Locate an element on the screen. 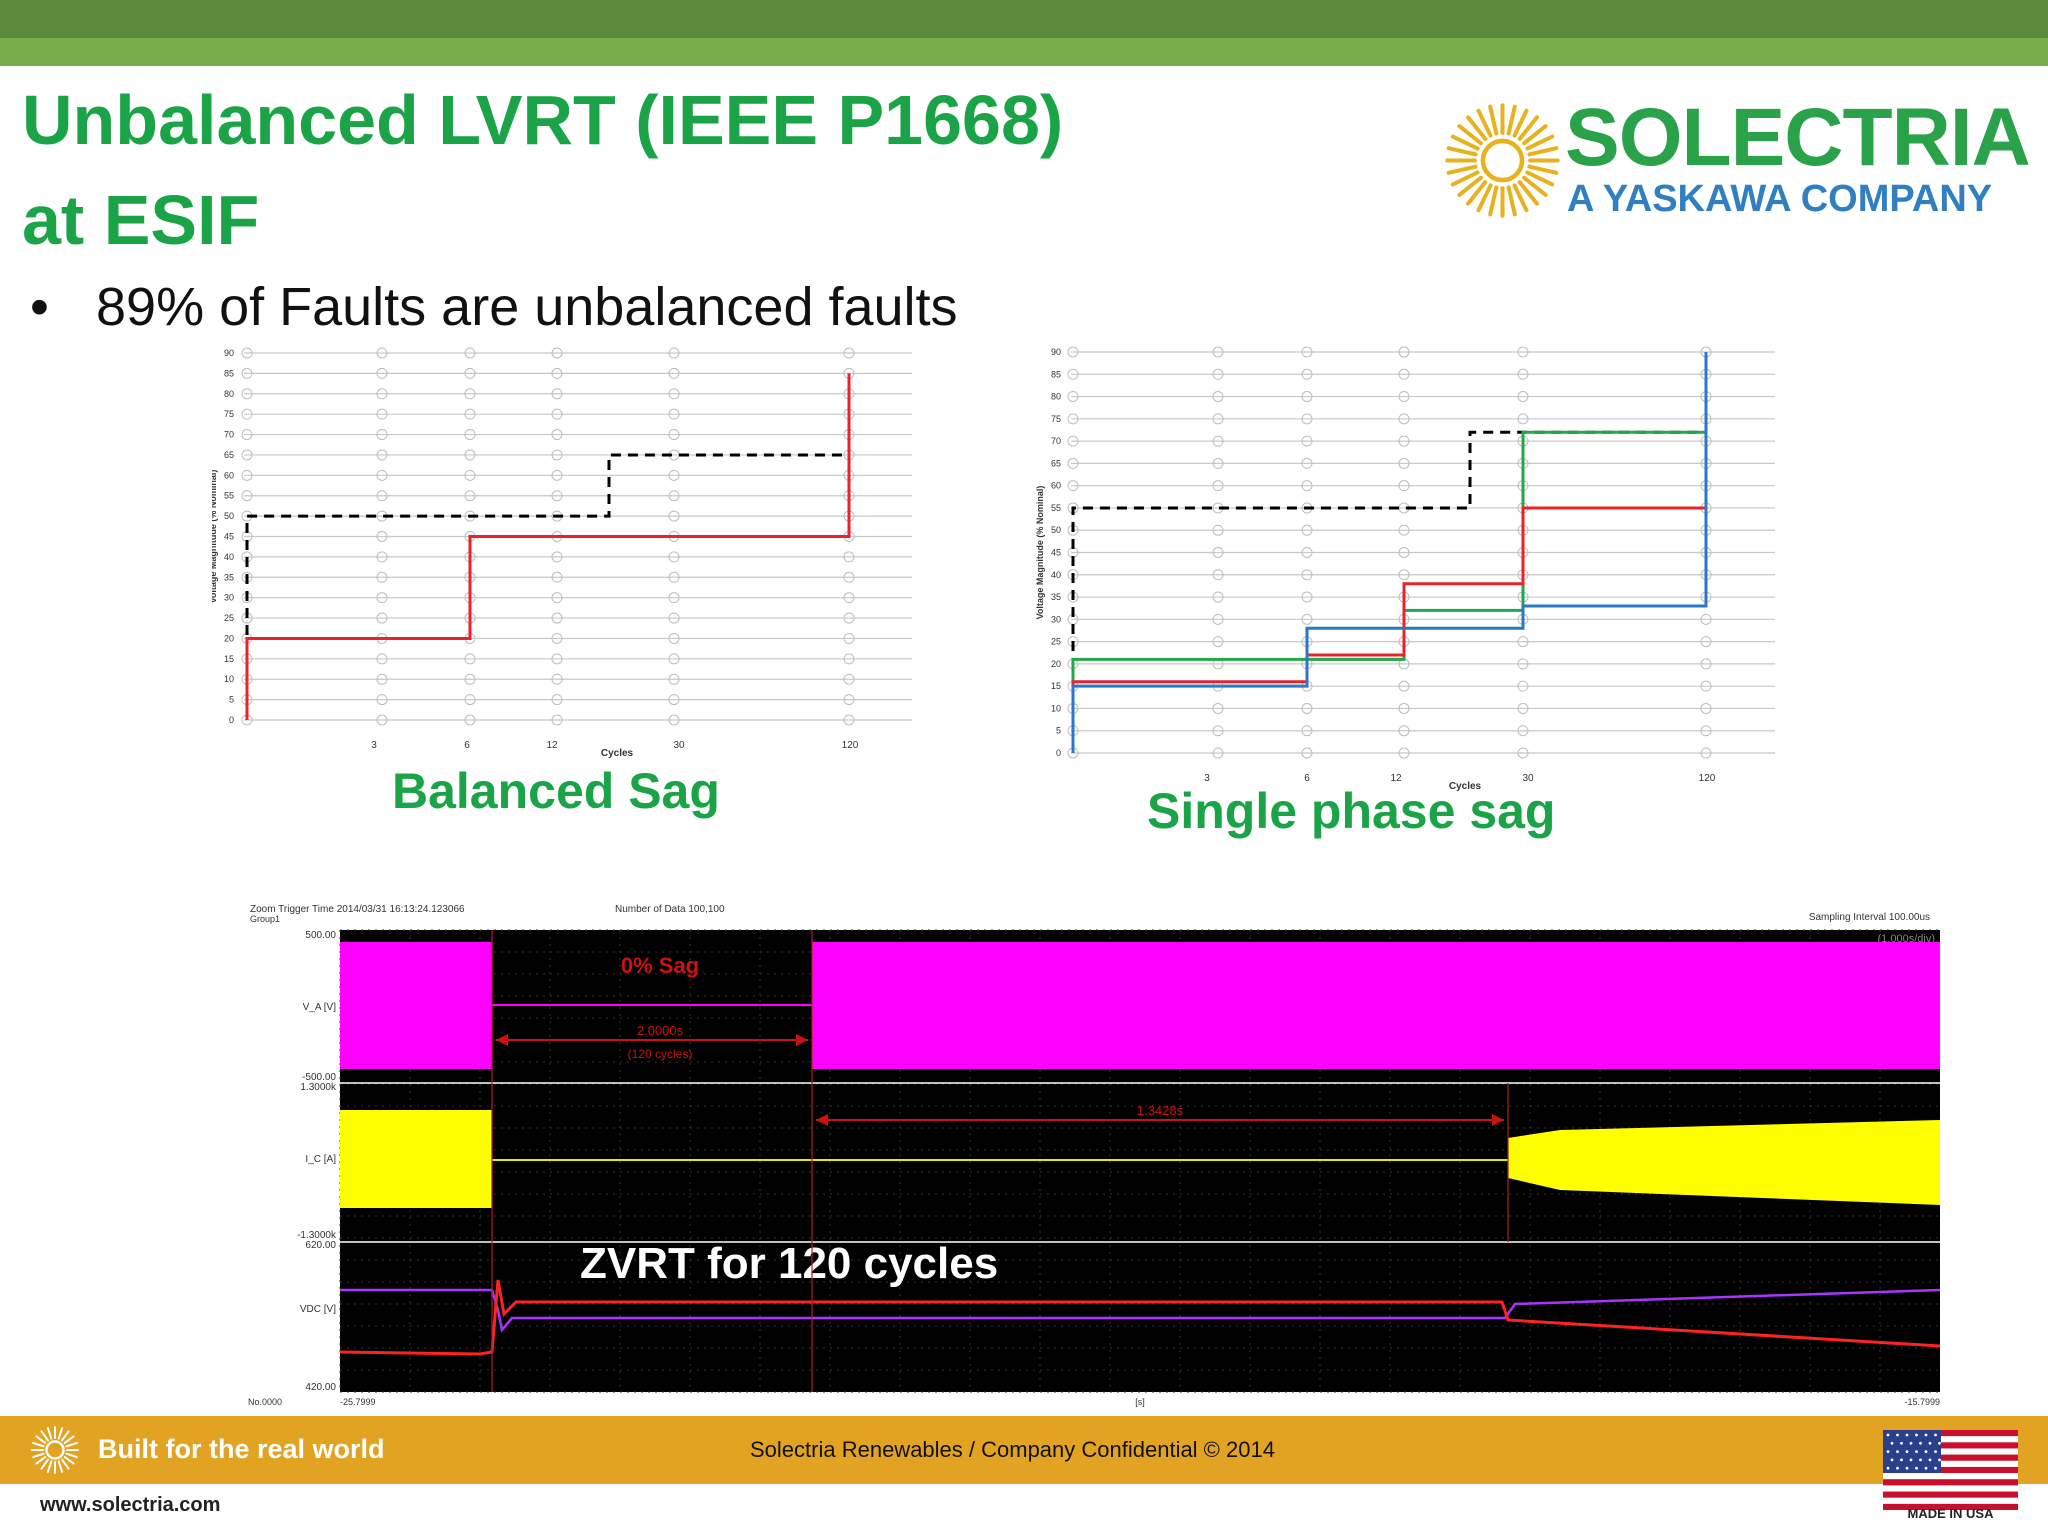 This screenshot has height=1536, width=2048. logo-brand: SOLECTRIA is located at coordinates (1798, 137).